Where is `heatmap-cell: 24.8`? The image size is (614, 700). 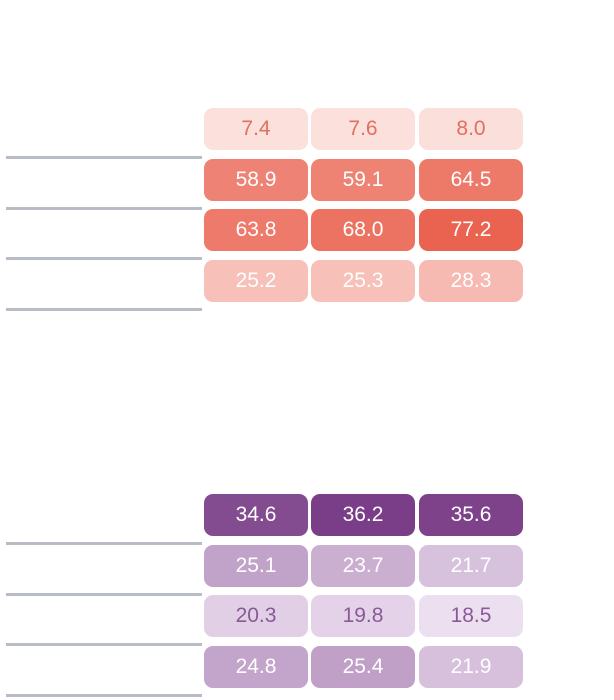 heatmap-cell: 24.8 is located at coordinates (256, 666).